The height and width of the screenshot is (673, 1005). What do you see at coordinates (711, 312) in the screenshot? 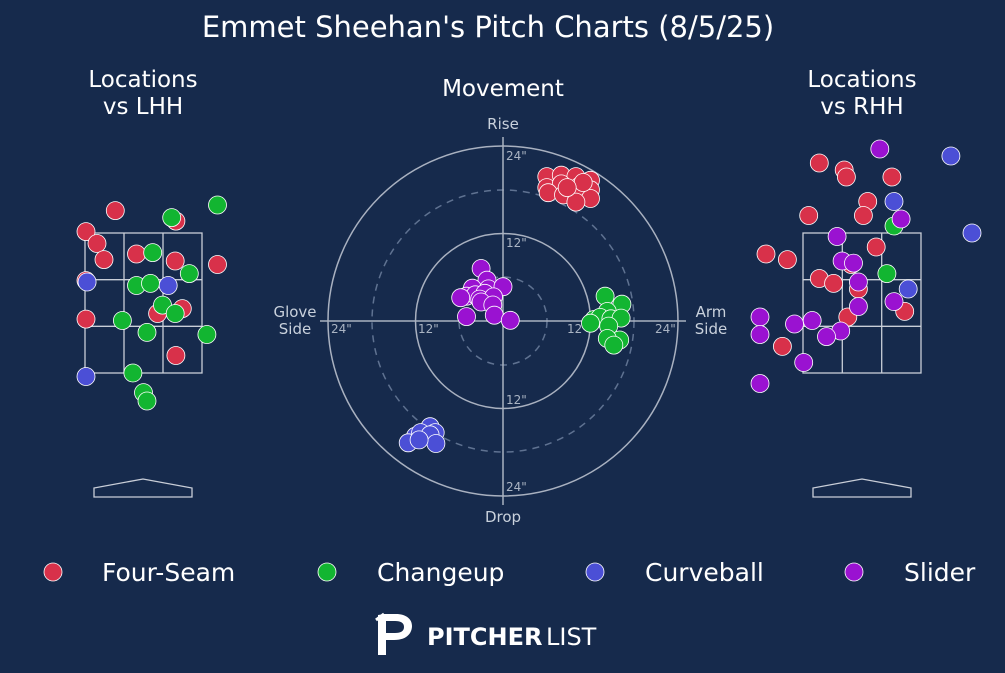
I see `arm-side-label-line1: Arm` at bounding box center [711, 312].